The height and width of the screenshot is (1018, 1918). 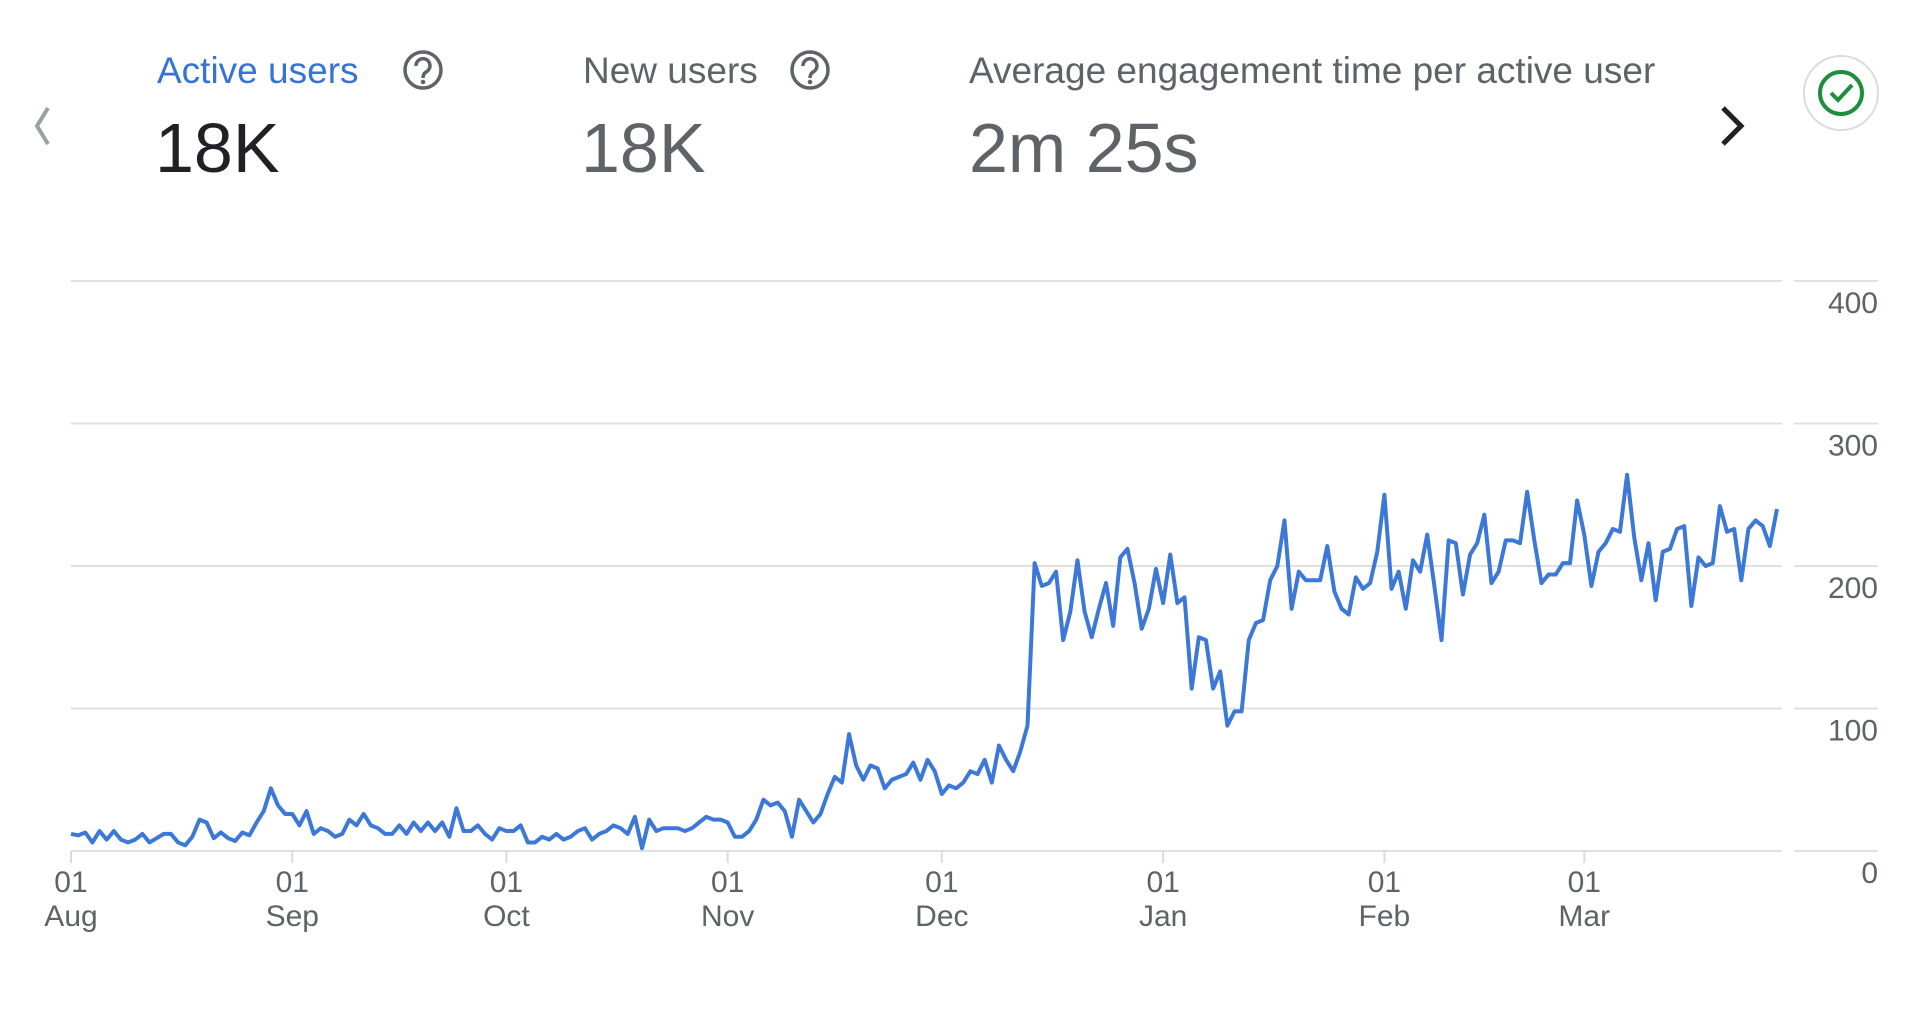 What do you see at coordinates (728, 899) in the screenshot?
I see `x-tick-label: 01 Nov` at bounding box center [728, 899].